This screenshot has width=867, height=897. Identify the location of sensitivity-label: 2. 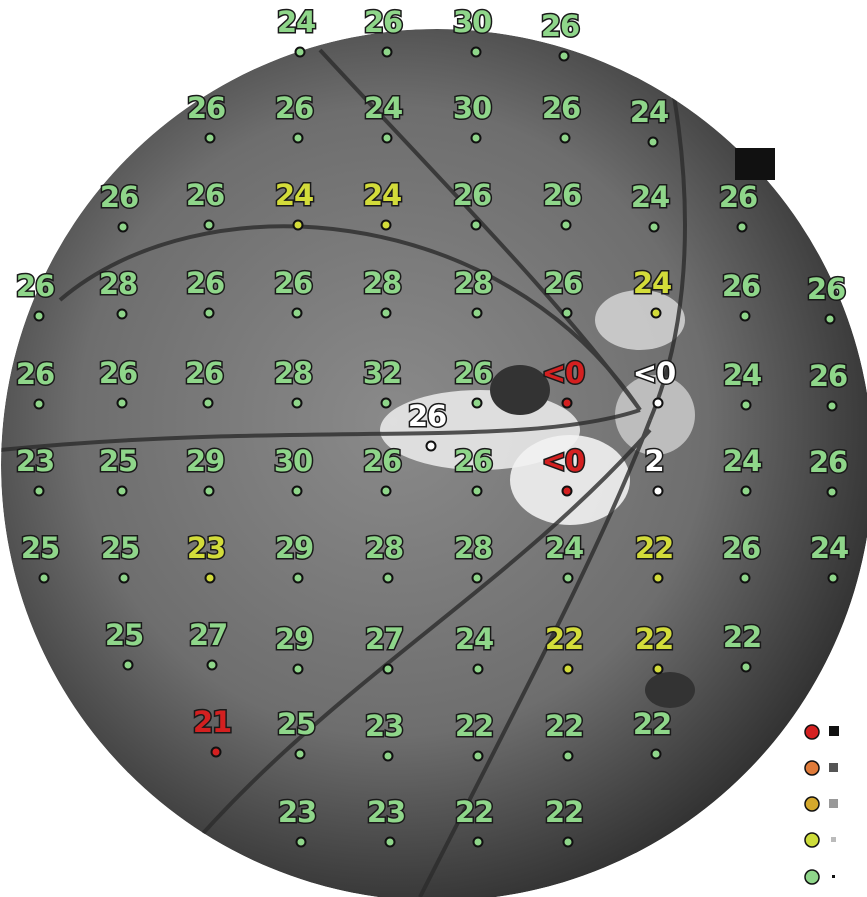
(653, 461).